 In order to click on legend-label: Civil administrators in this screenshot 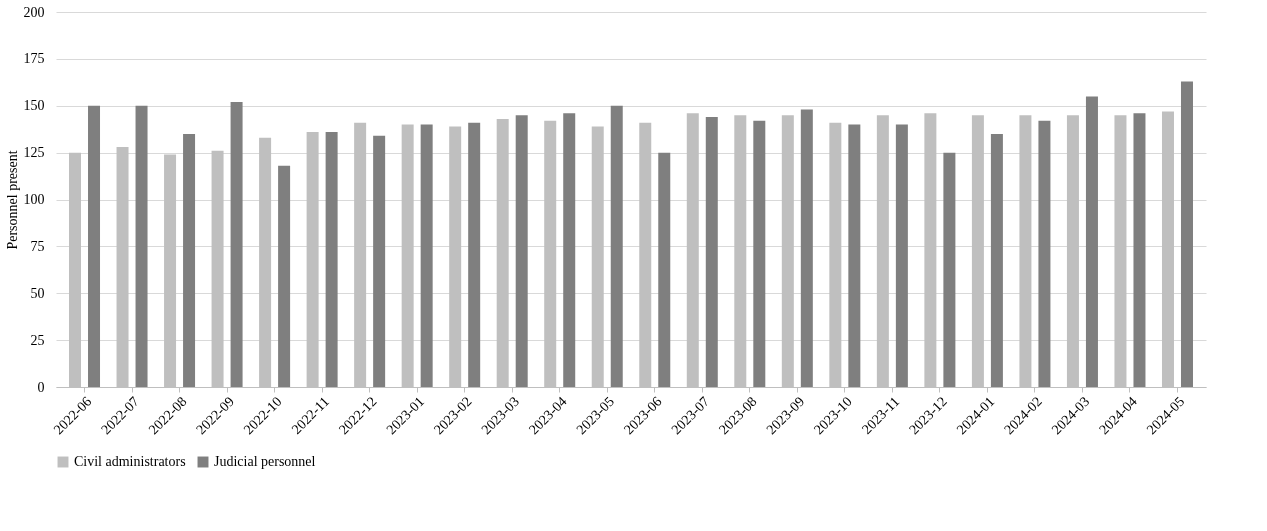, I will do `click(130, 461)`.